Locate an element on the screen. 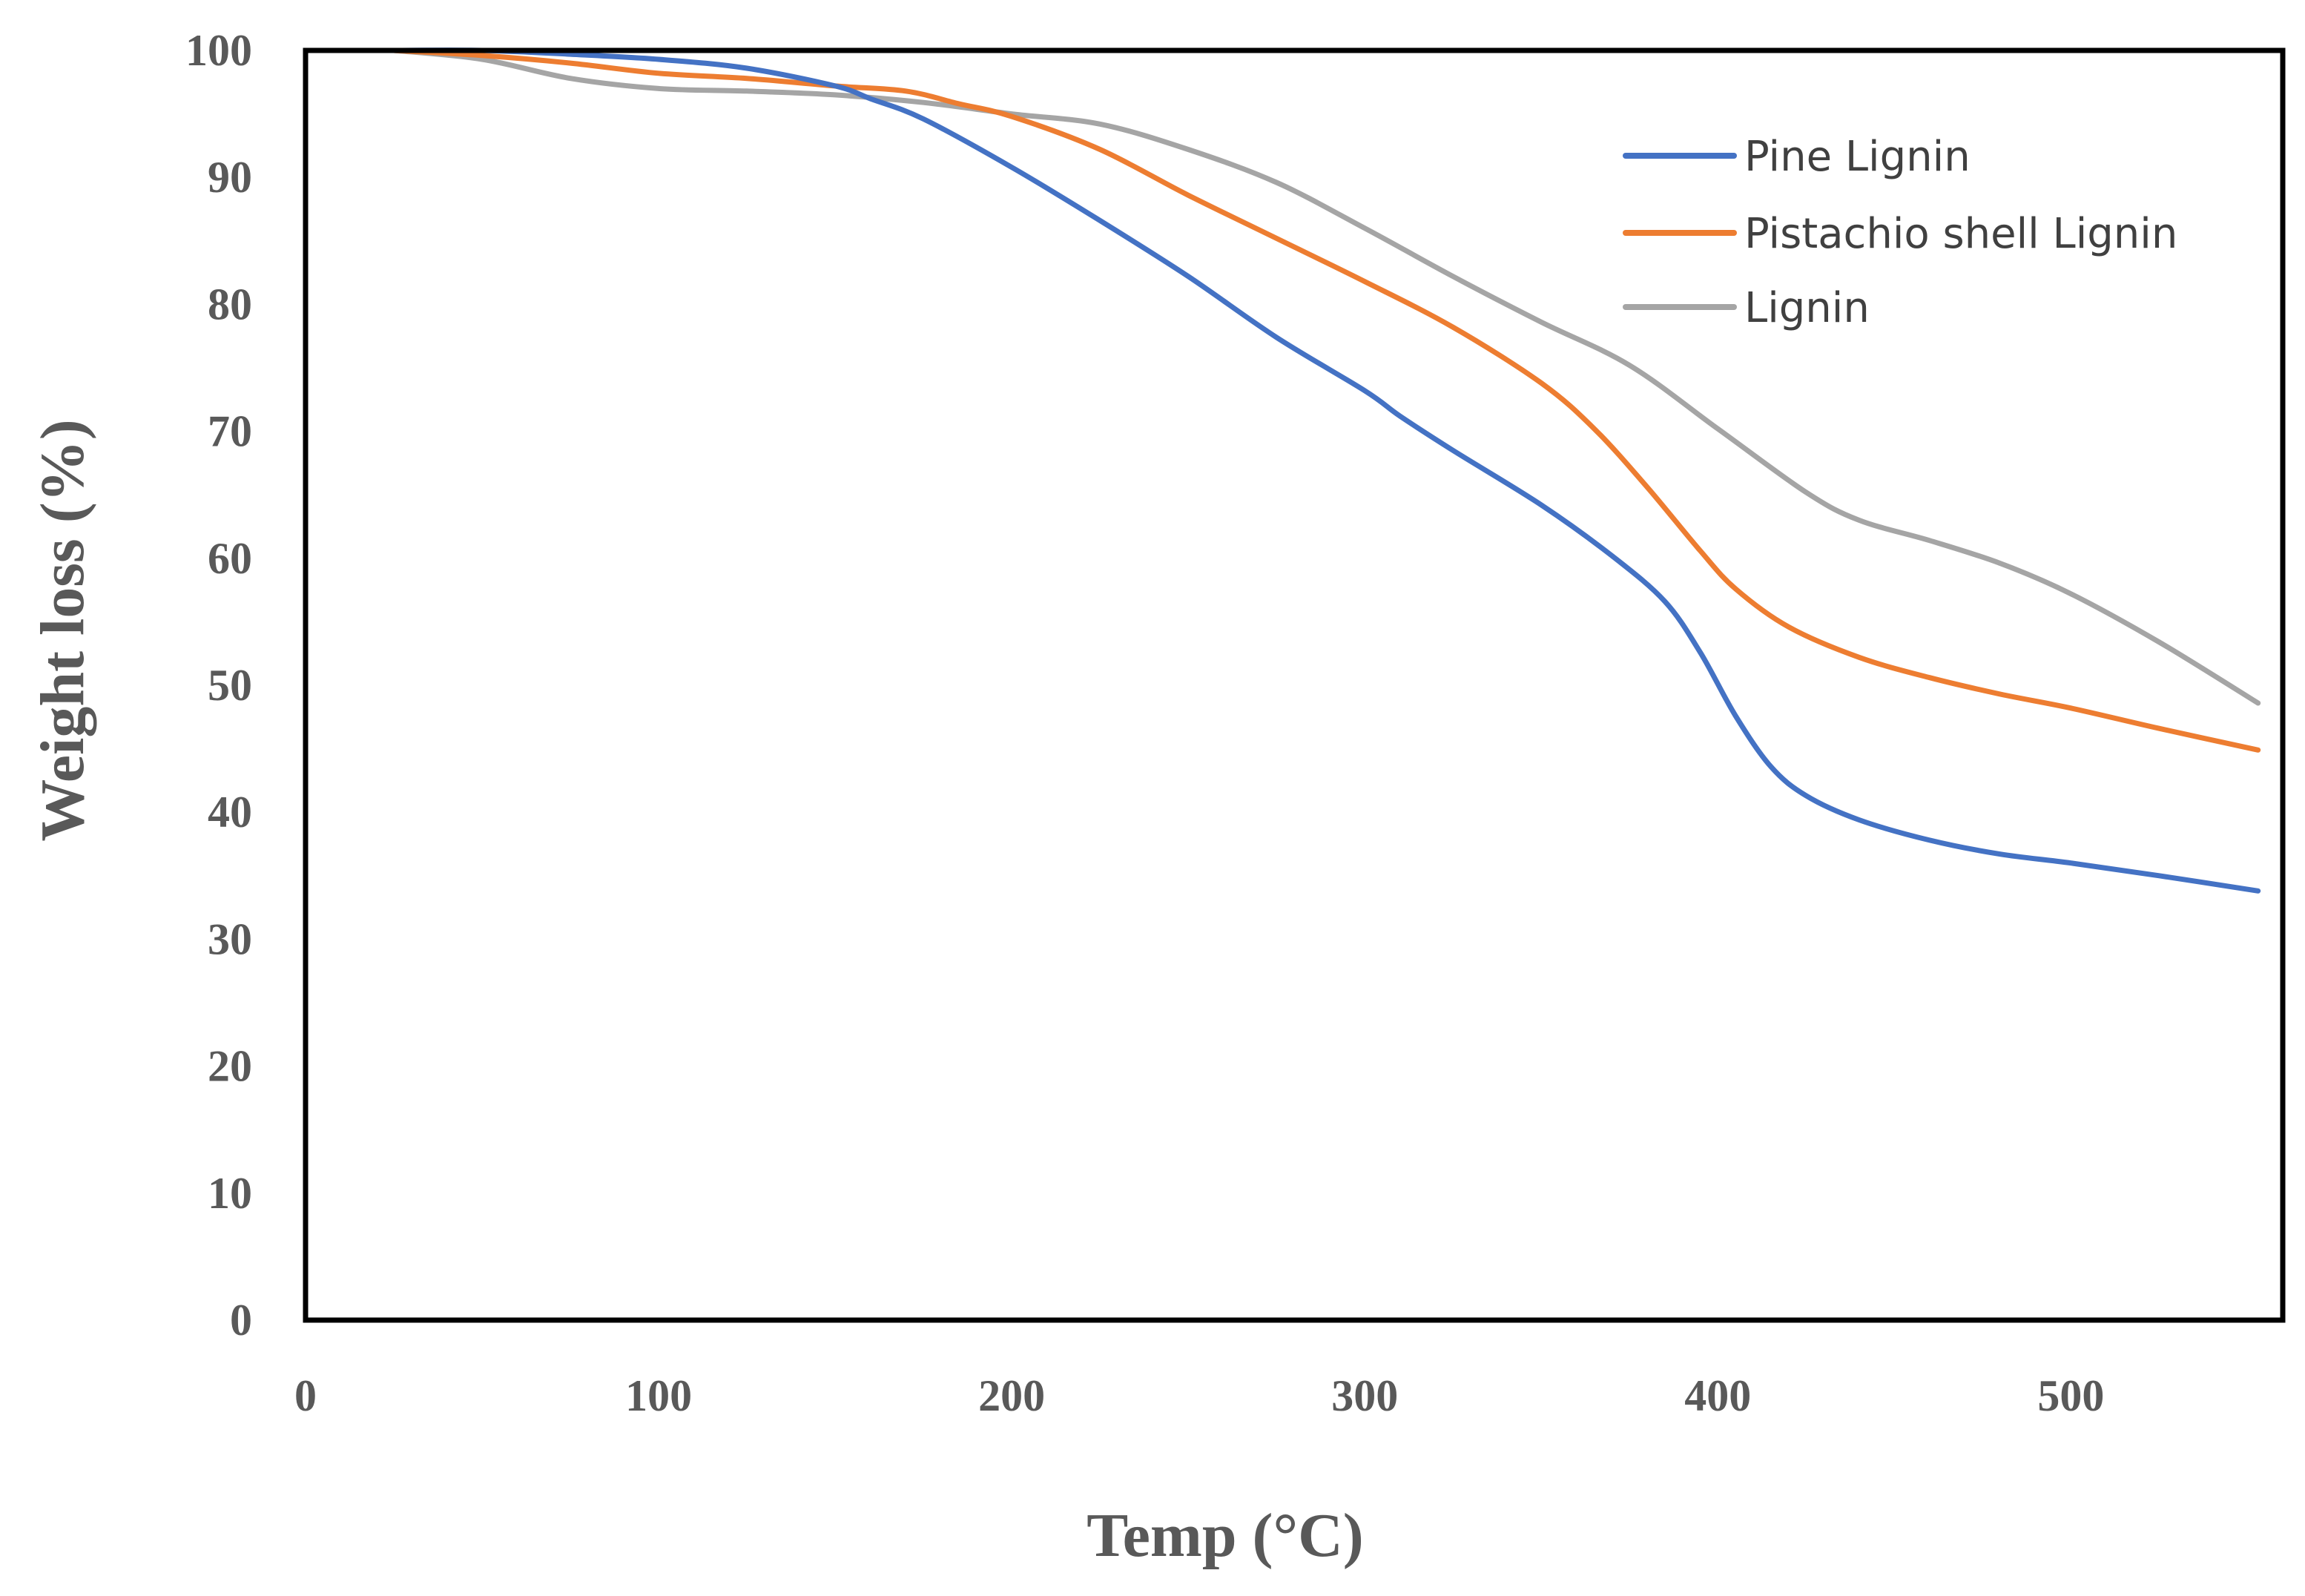 The height and width of the screenshot is (1596, 2305). legend: Pine Lignin Pistachio shell Lignin Lignin is located at coordinates (1900, 232).